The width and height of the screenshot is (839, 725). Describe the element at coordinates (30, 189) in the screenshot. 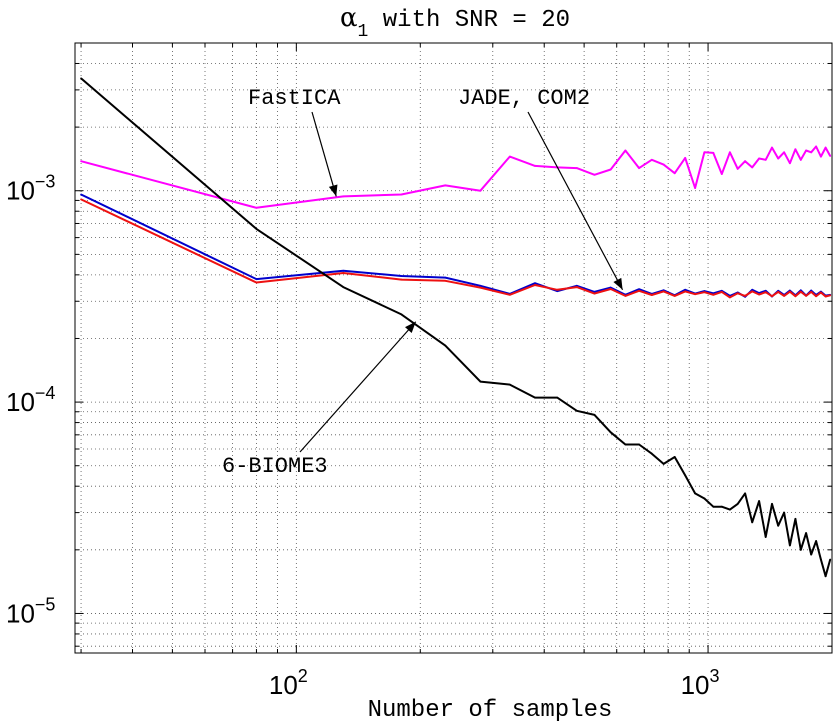

I see `y-tick-label: 10−3` at that location.